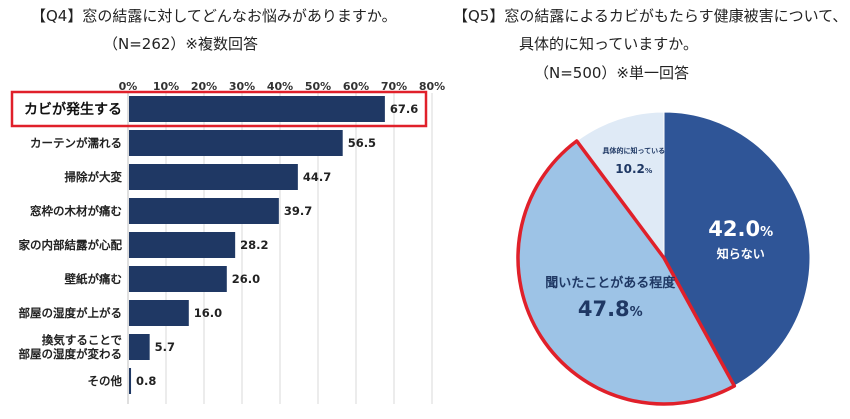  What do you see at coordinates (94, 279) in the screenshot?
I see `category-label: 壁紙が痛む` at bounding box center [94, 279].